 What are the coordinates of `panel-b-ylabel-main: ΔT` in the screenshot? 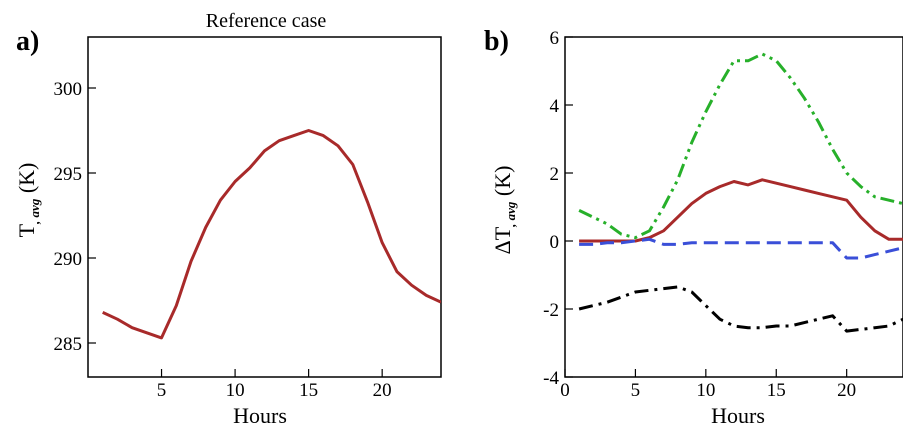 It's located at (502, 240).